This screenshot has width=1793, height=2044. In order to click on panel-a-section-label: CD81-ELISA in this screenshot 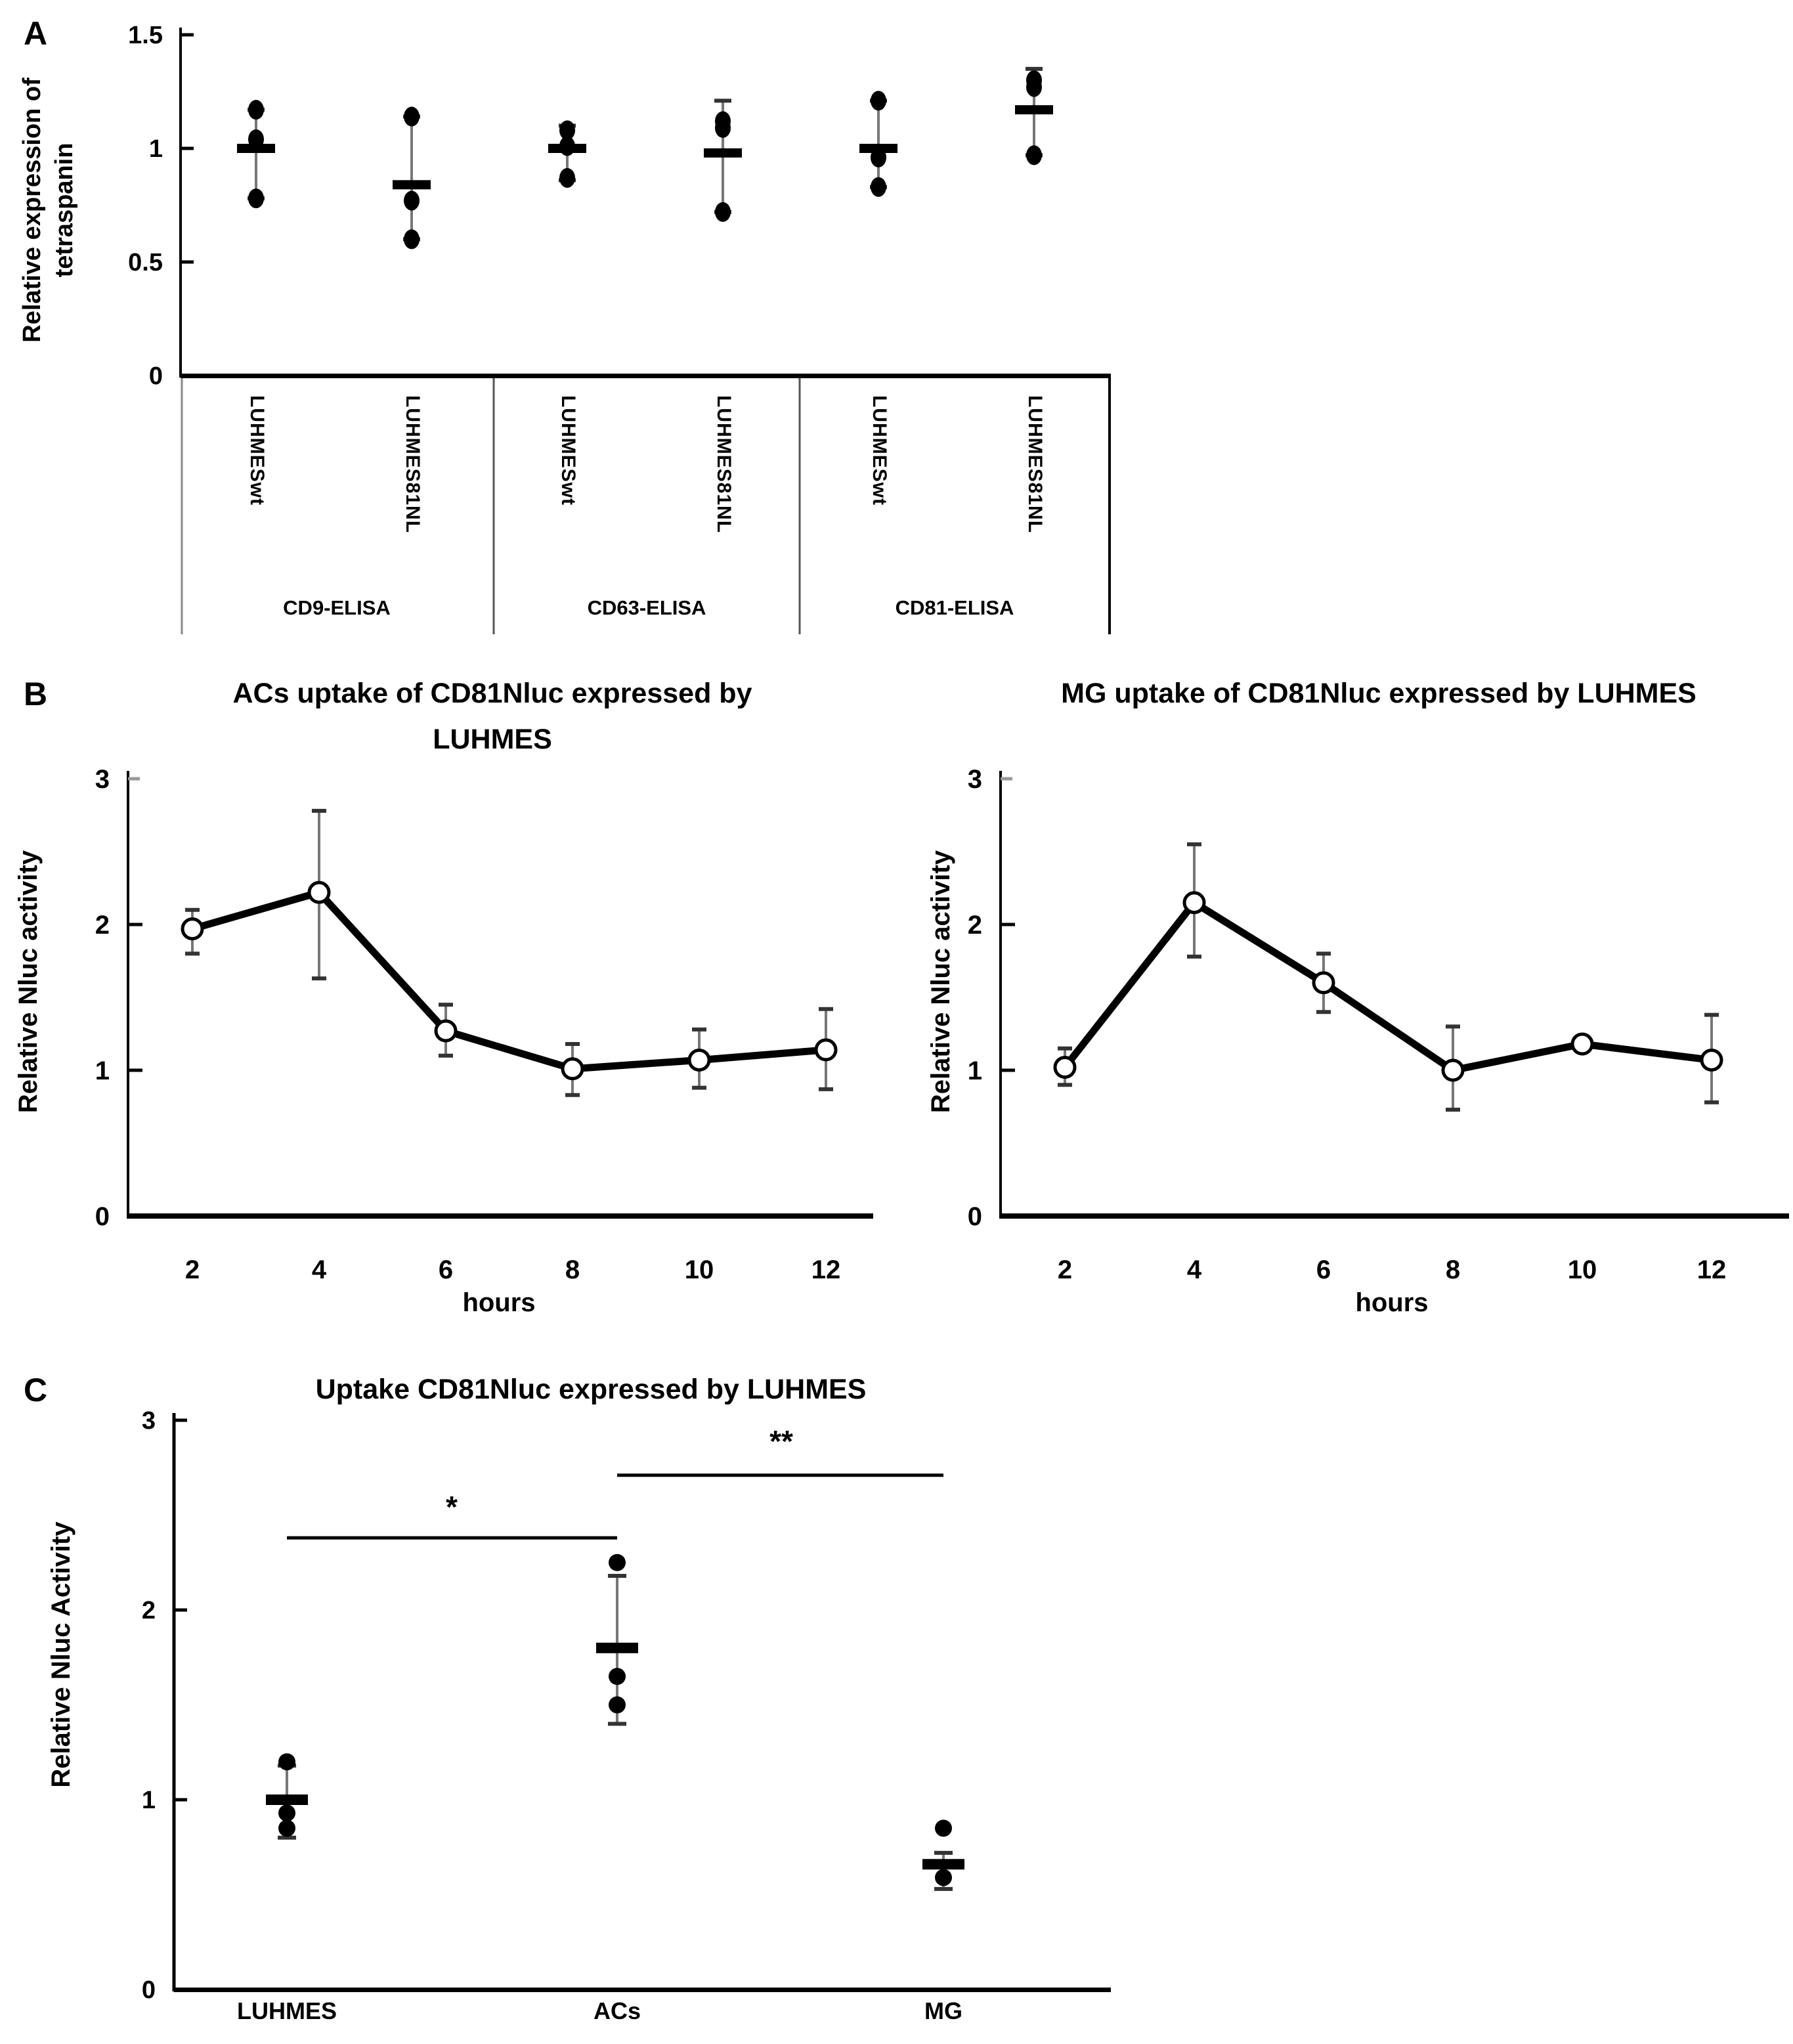, I will do `click(954, 607)`.